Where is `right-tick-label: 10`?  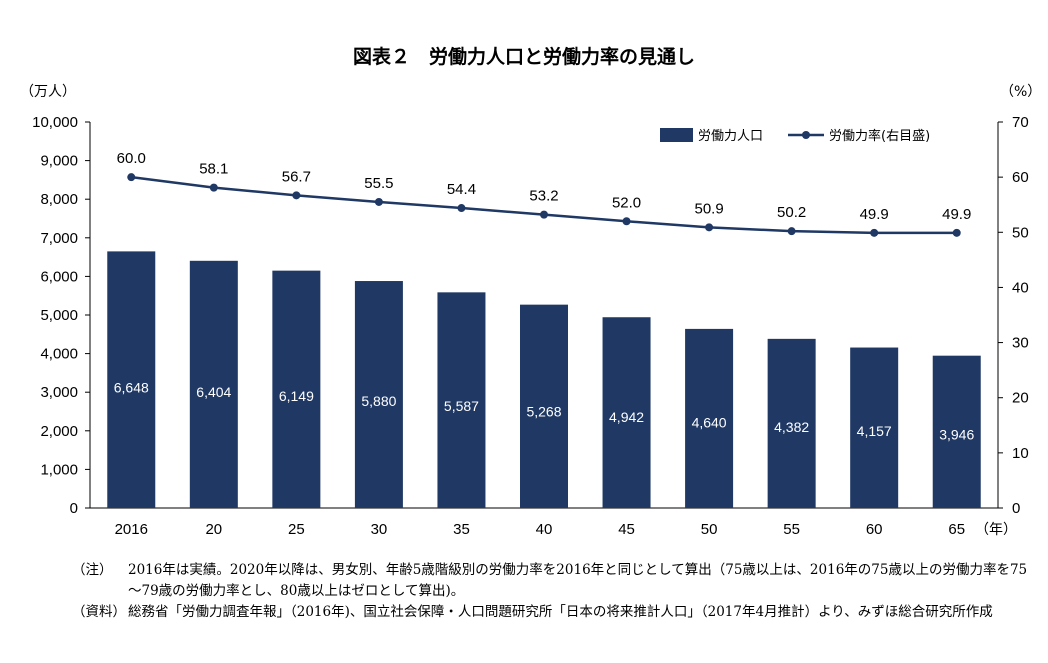 right-tick-label: 10 is located at coordinates (1020, 453).